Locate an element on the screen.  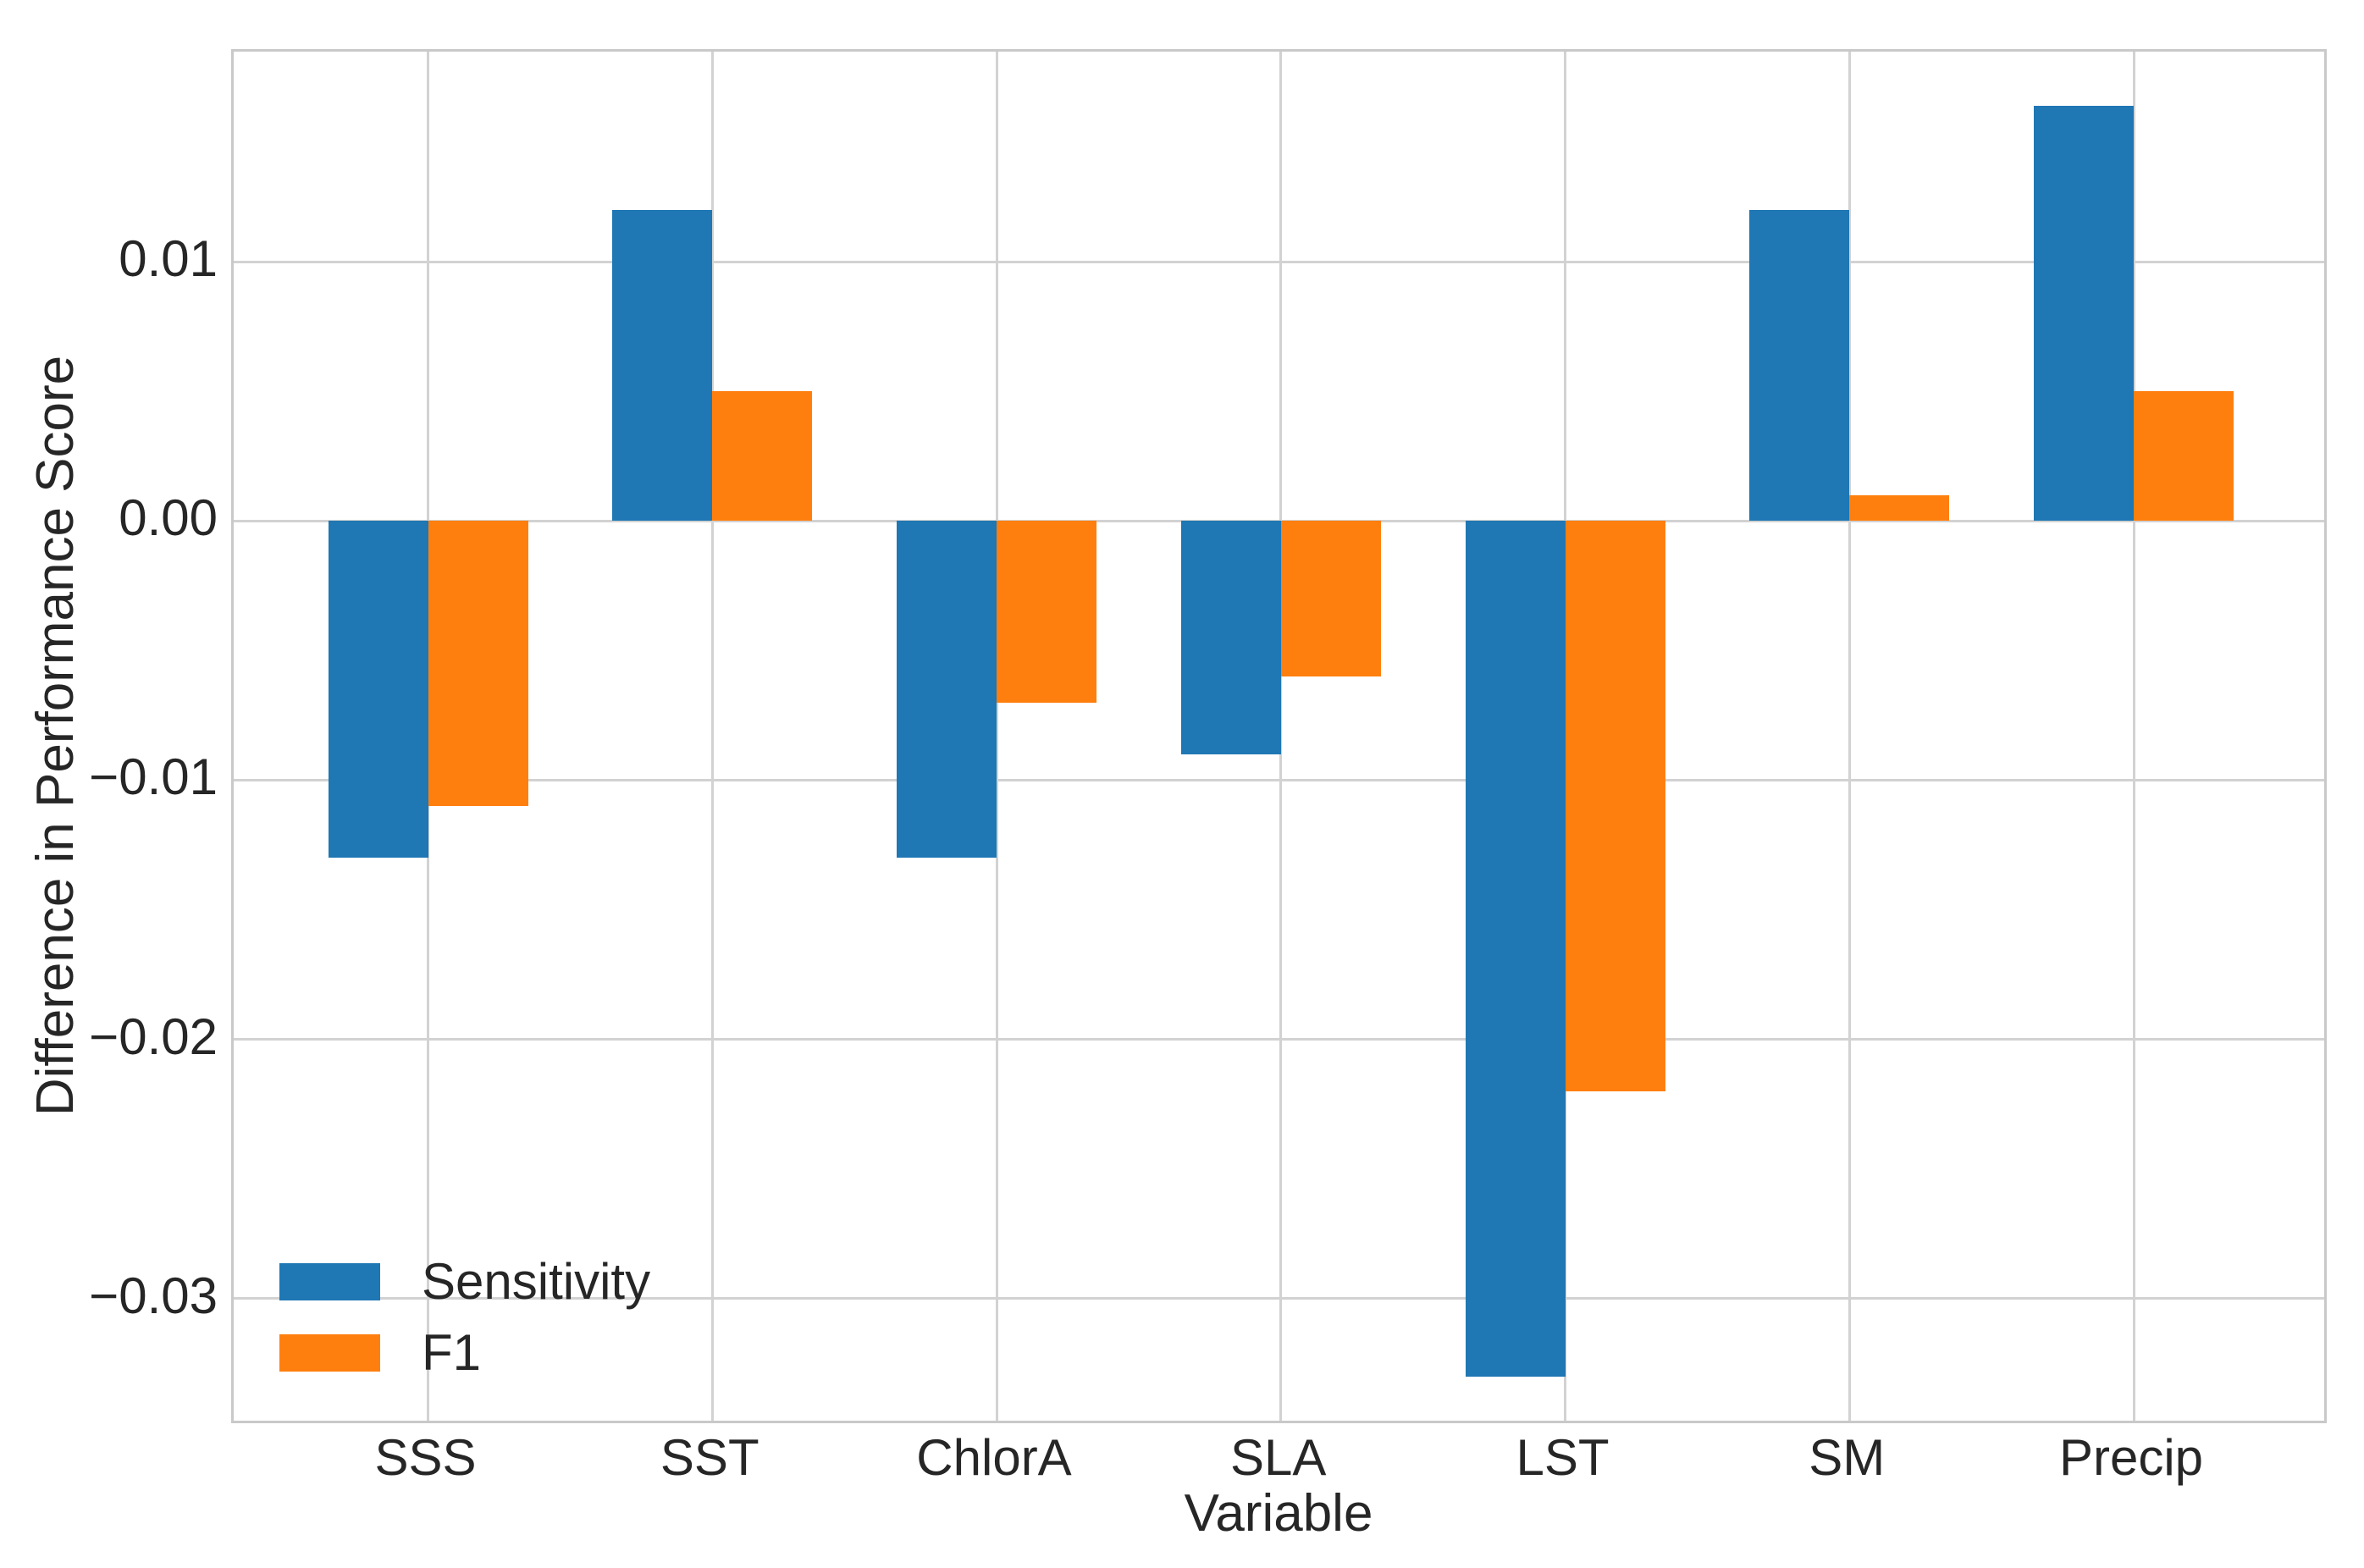
legend-label-f1: F1 is located at coordinates (452, 1352).